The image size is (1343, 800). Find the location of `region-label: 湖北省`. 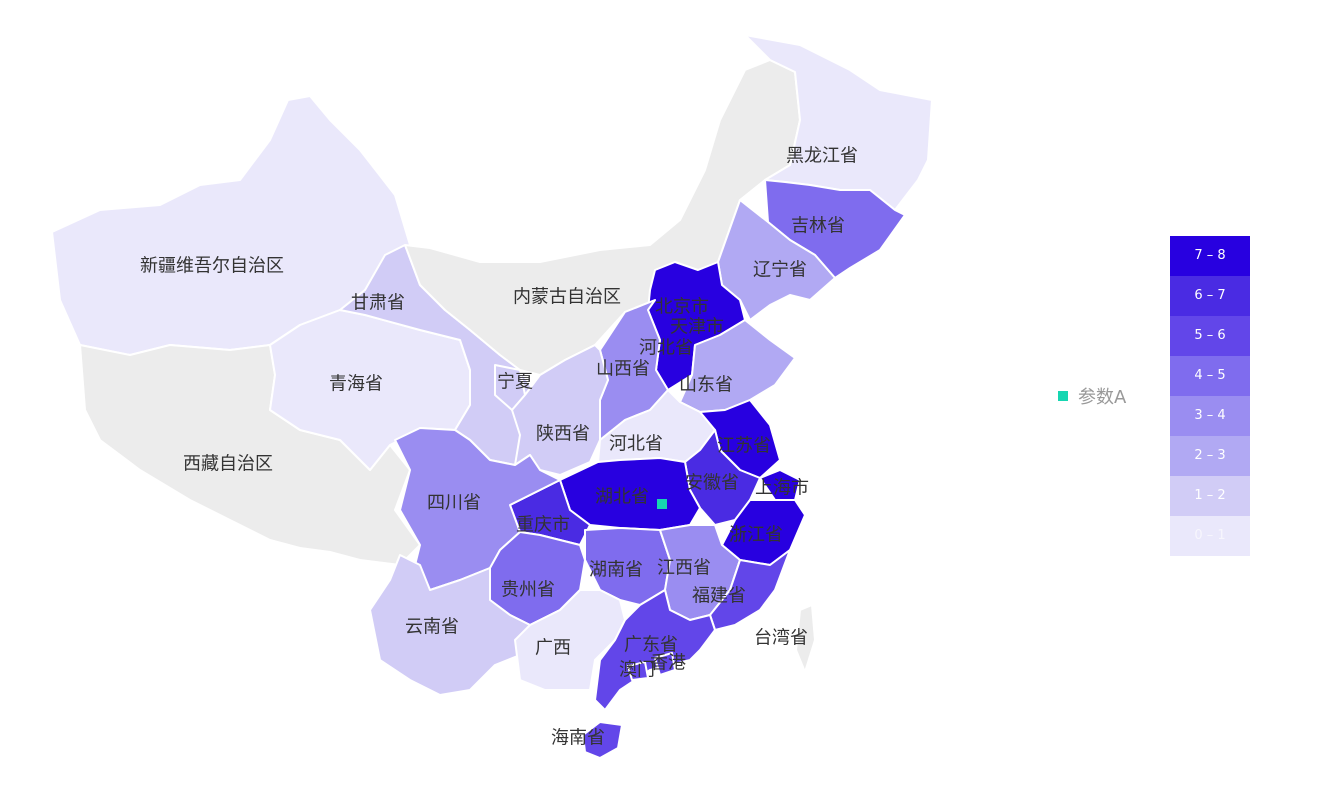

region-label: 湖北省 is located at coordinates (622, 497).